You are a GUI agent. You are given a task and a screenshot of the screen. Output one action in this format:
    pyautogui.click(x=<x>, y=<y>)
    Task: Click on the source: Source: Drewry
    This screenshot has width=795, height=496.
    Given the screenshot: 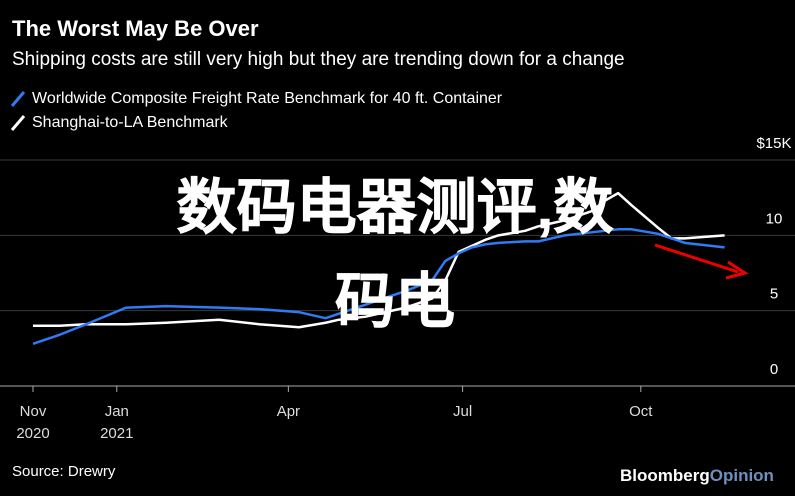 What is the action you would take?
    pyautogui.click(x=64, y=471)
    